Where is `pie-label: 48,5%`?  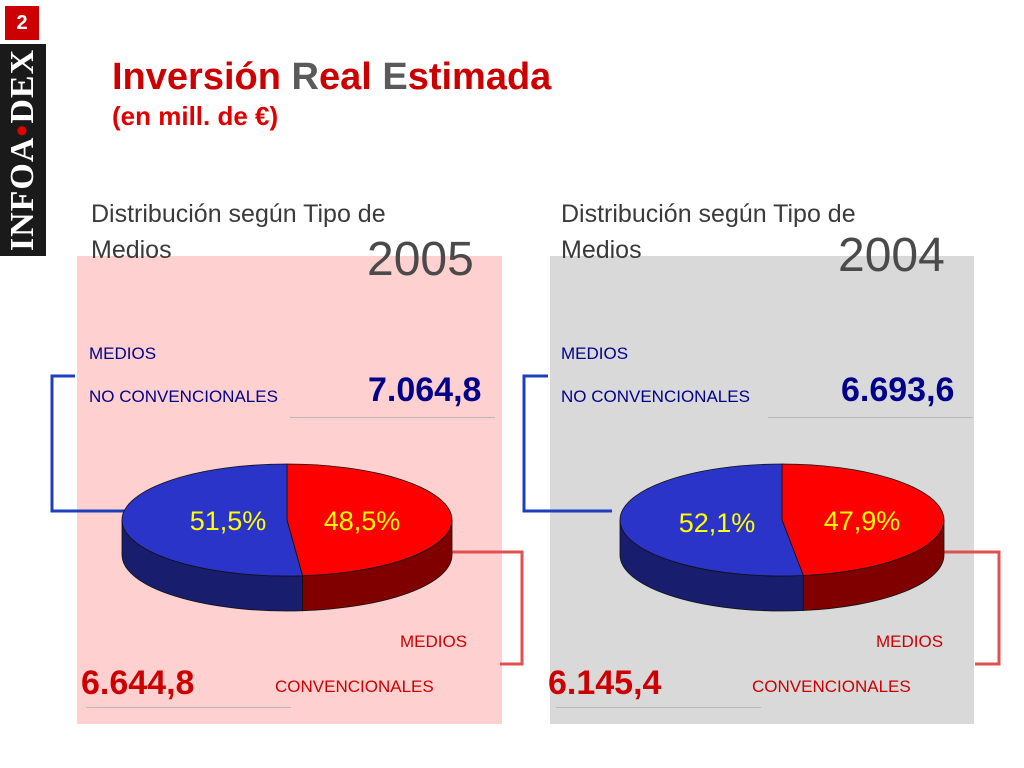
pie-label: 48,5% is located at coordinates (362, 521).